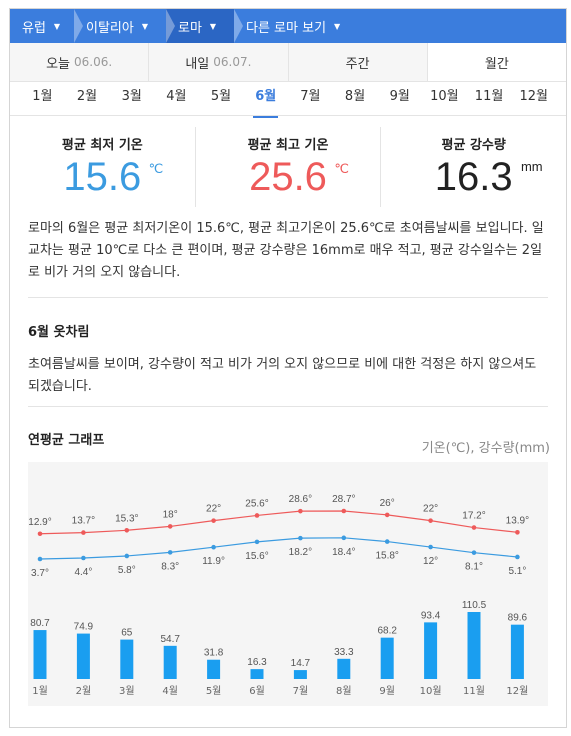 This screenshot has width=571, height=736. I want to click on x-tick-label: 7월, so click(301, 691).